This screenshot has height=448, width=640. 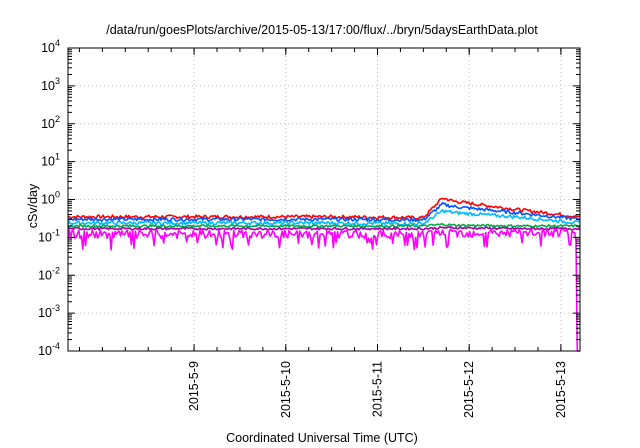 What do you see at coordinates (33, 205) in the screenshot?
I see `y-axis-label: cSv/day` at bounding box center [33, 205].